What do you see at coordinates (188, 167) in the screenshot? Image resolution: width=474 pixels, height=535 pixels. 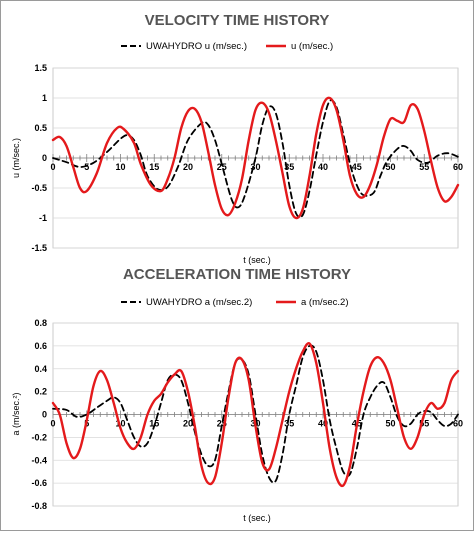 I see `vel-x-tick-label: 20` at bounding box center [188, 167].